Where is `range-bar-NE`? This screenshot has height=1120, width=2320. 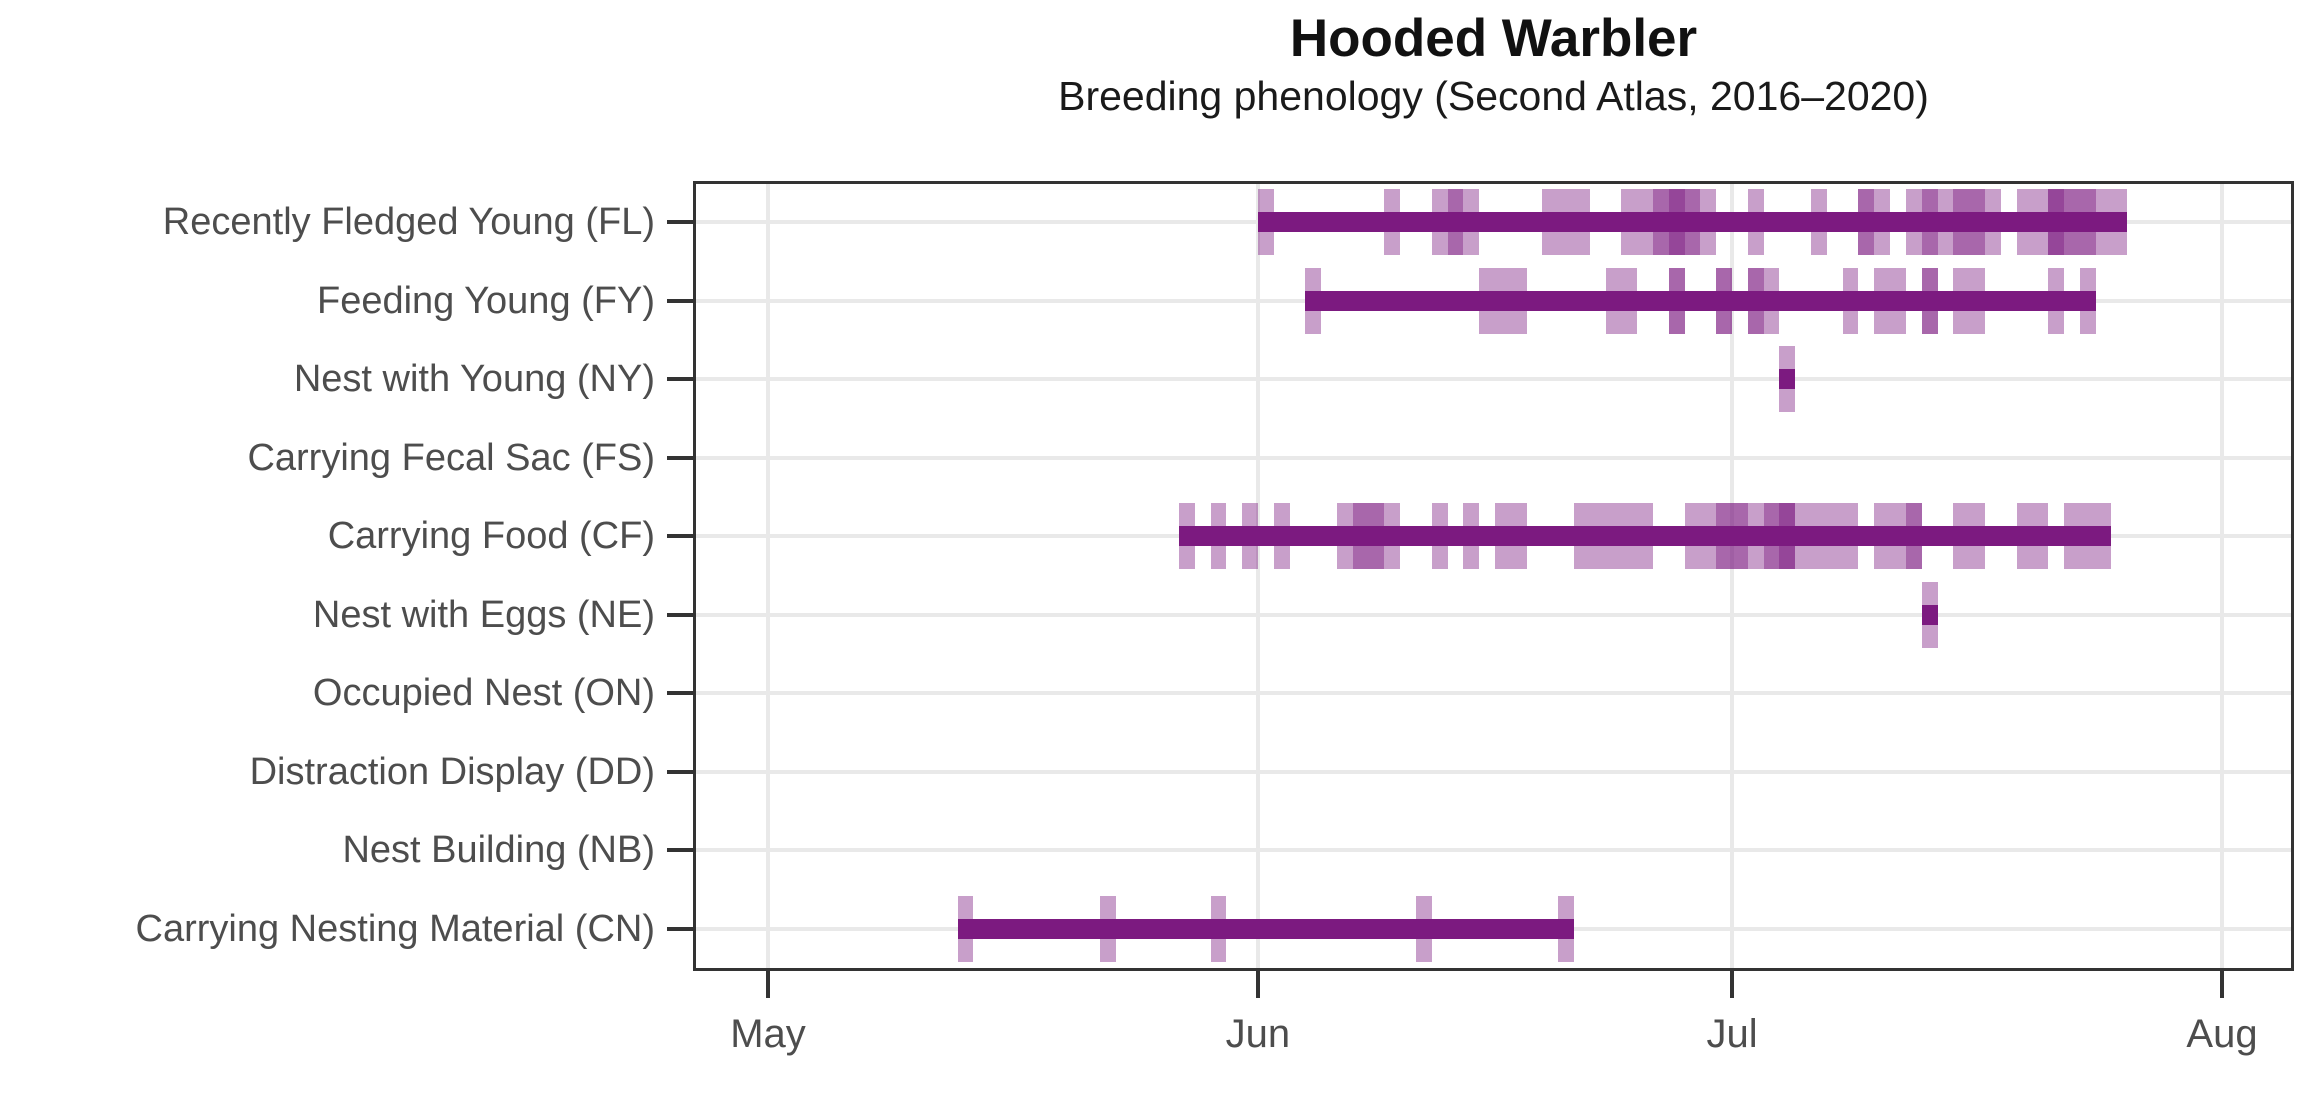
range-bar-NE is located at coordinates (1929, 614).